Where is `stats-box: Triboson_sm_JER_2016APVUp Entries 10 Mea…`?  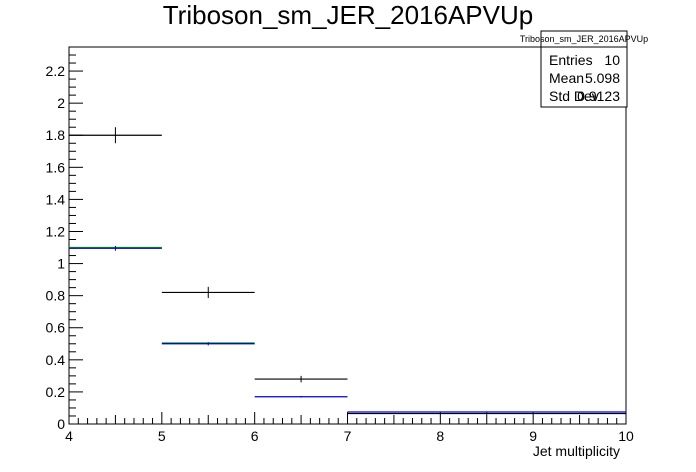
stats-box: Triboson_sm_JER_2016APVUp Entries 10 Mea… is located at coordinates (584, 69).